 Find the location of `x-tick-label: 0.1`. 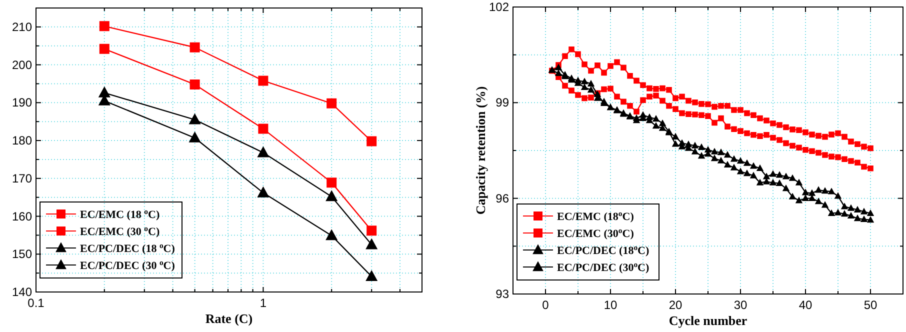

x-tick-label: 0.1 is located at coordinates (36, 303).